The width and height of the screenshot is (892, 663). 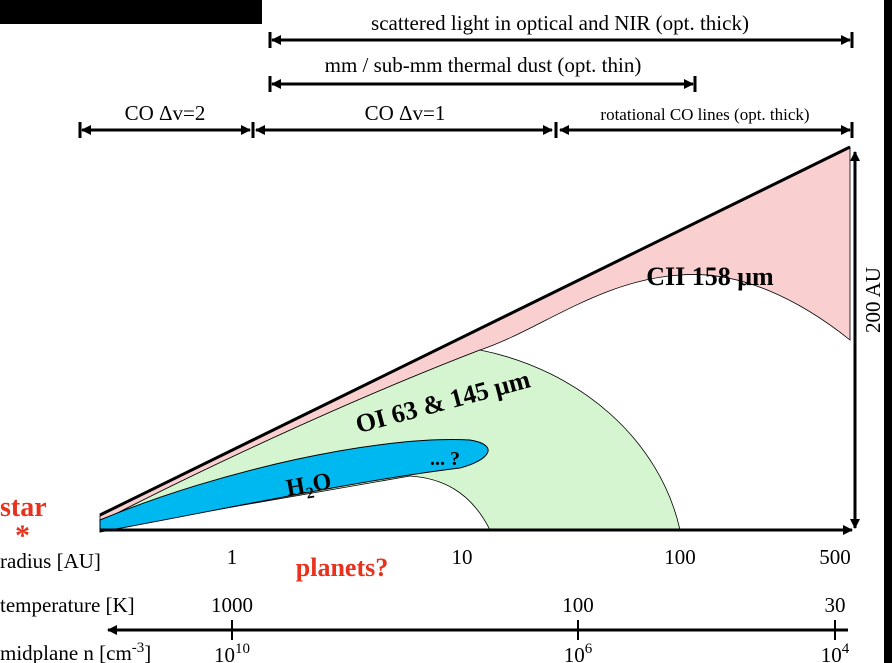 I want to click on range-label: CO Δv=2, so click(x=165, y=113).